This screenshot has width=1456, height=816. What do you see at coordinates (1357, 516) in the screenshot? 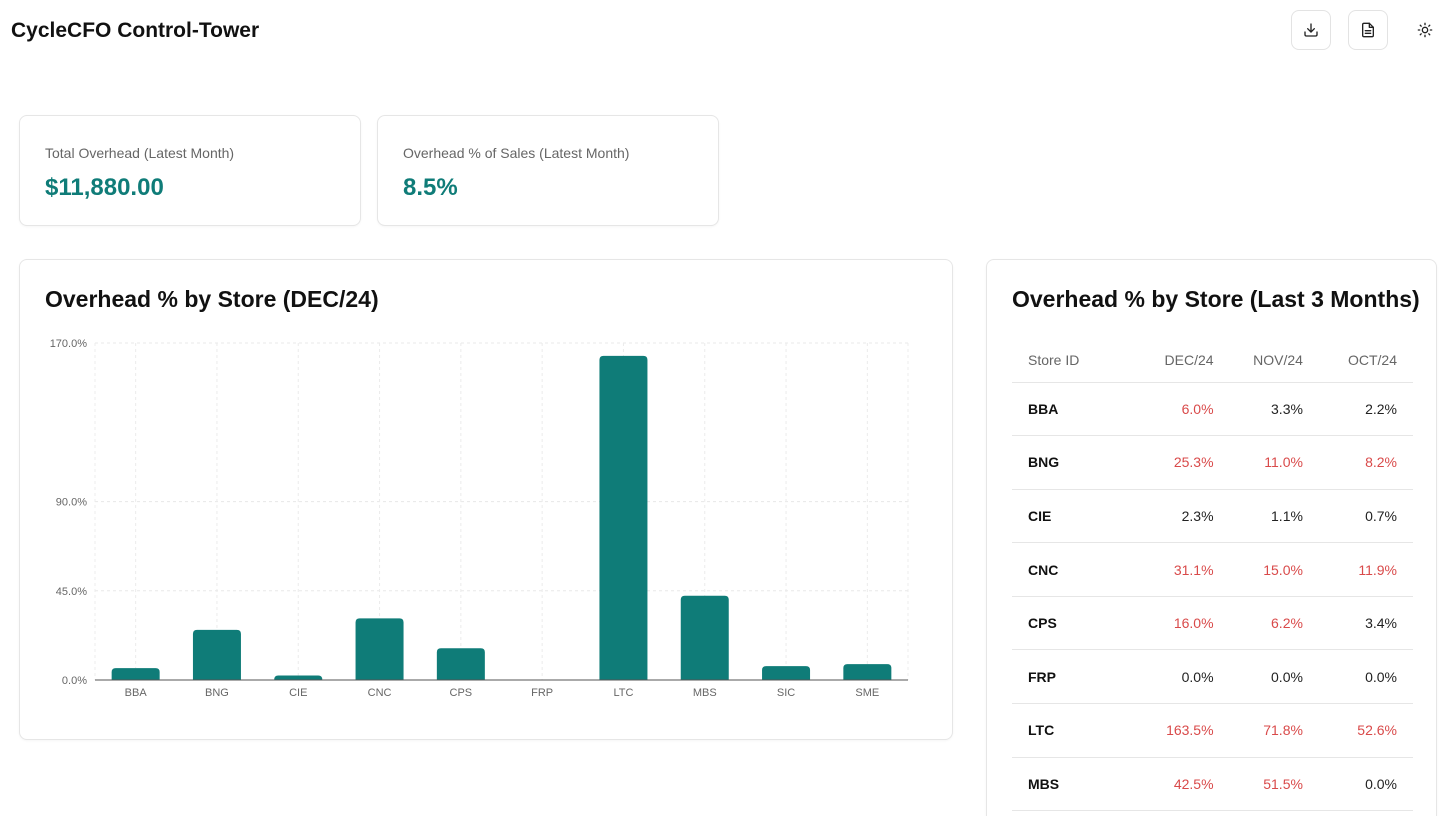
I see `overhead-value-cell: 0.7%` at bounding box center [1357, 516].